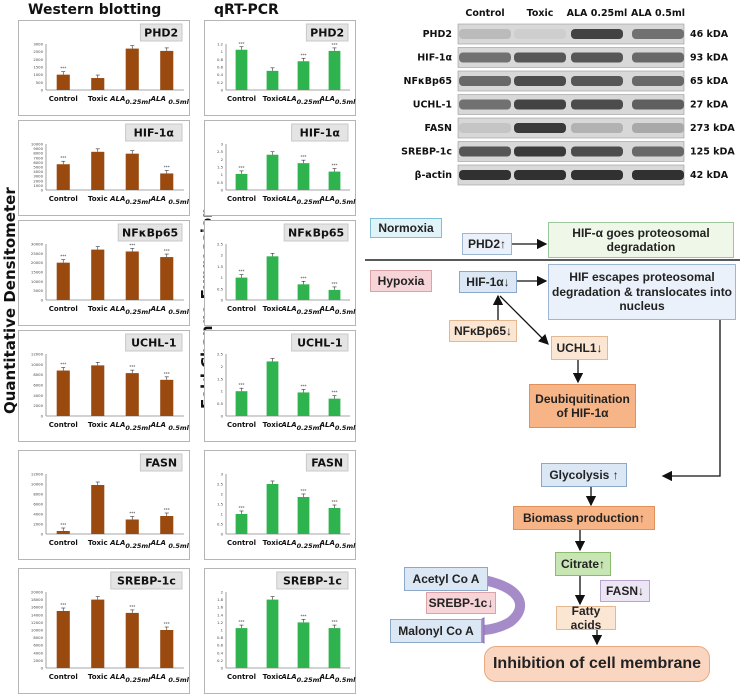 This screenshot has width=743, height=697. What do you see at coordinates (220, 59) in the screenshot?
I see `chart6-ytick-4: 0.8` at bounding box center [220, 59].